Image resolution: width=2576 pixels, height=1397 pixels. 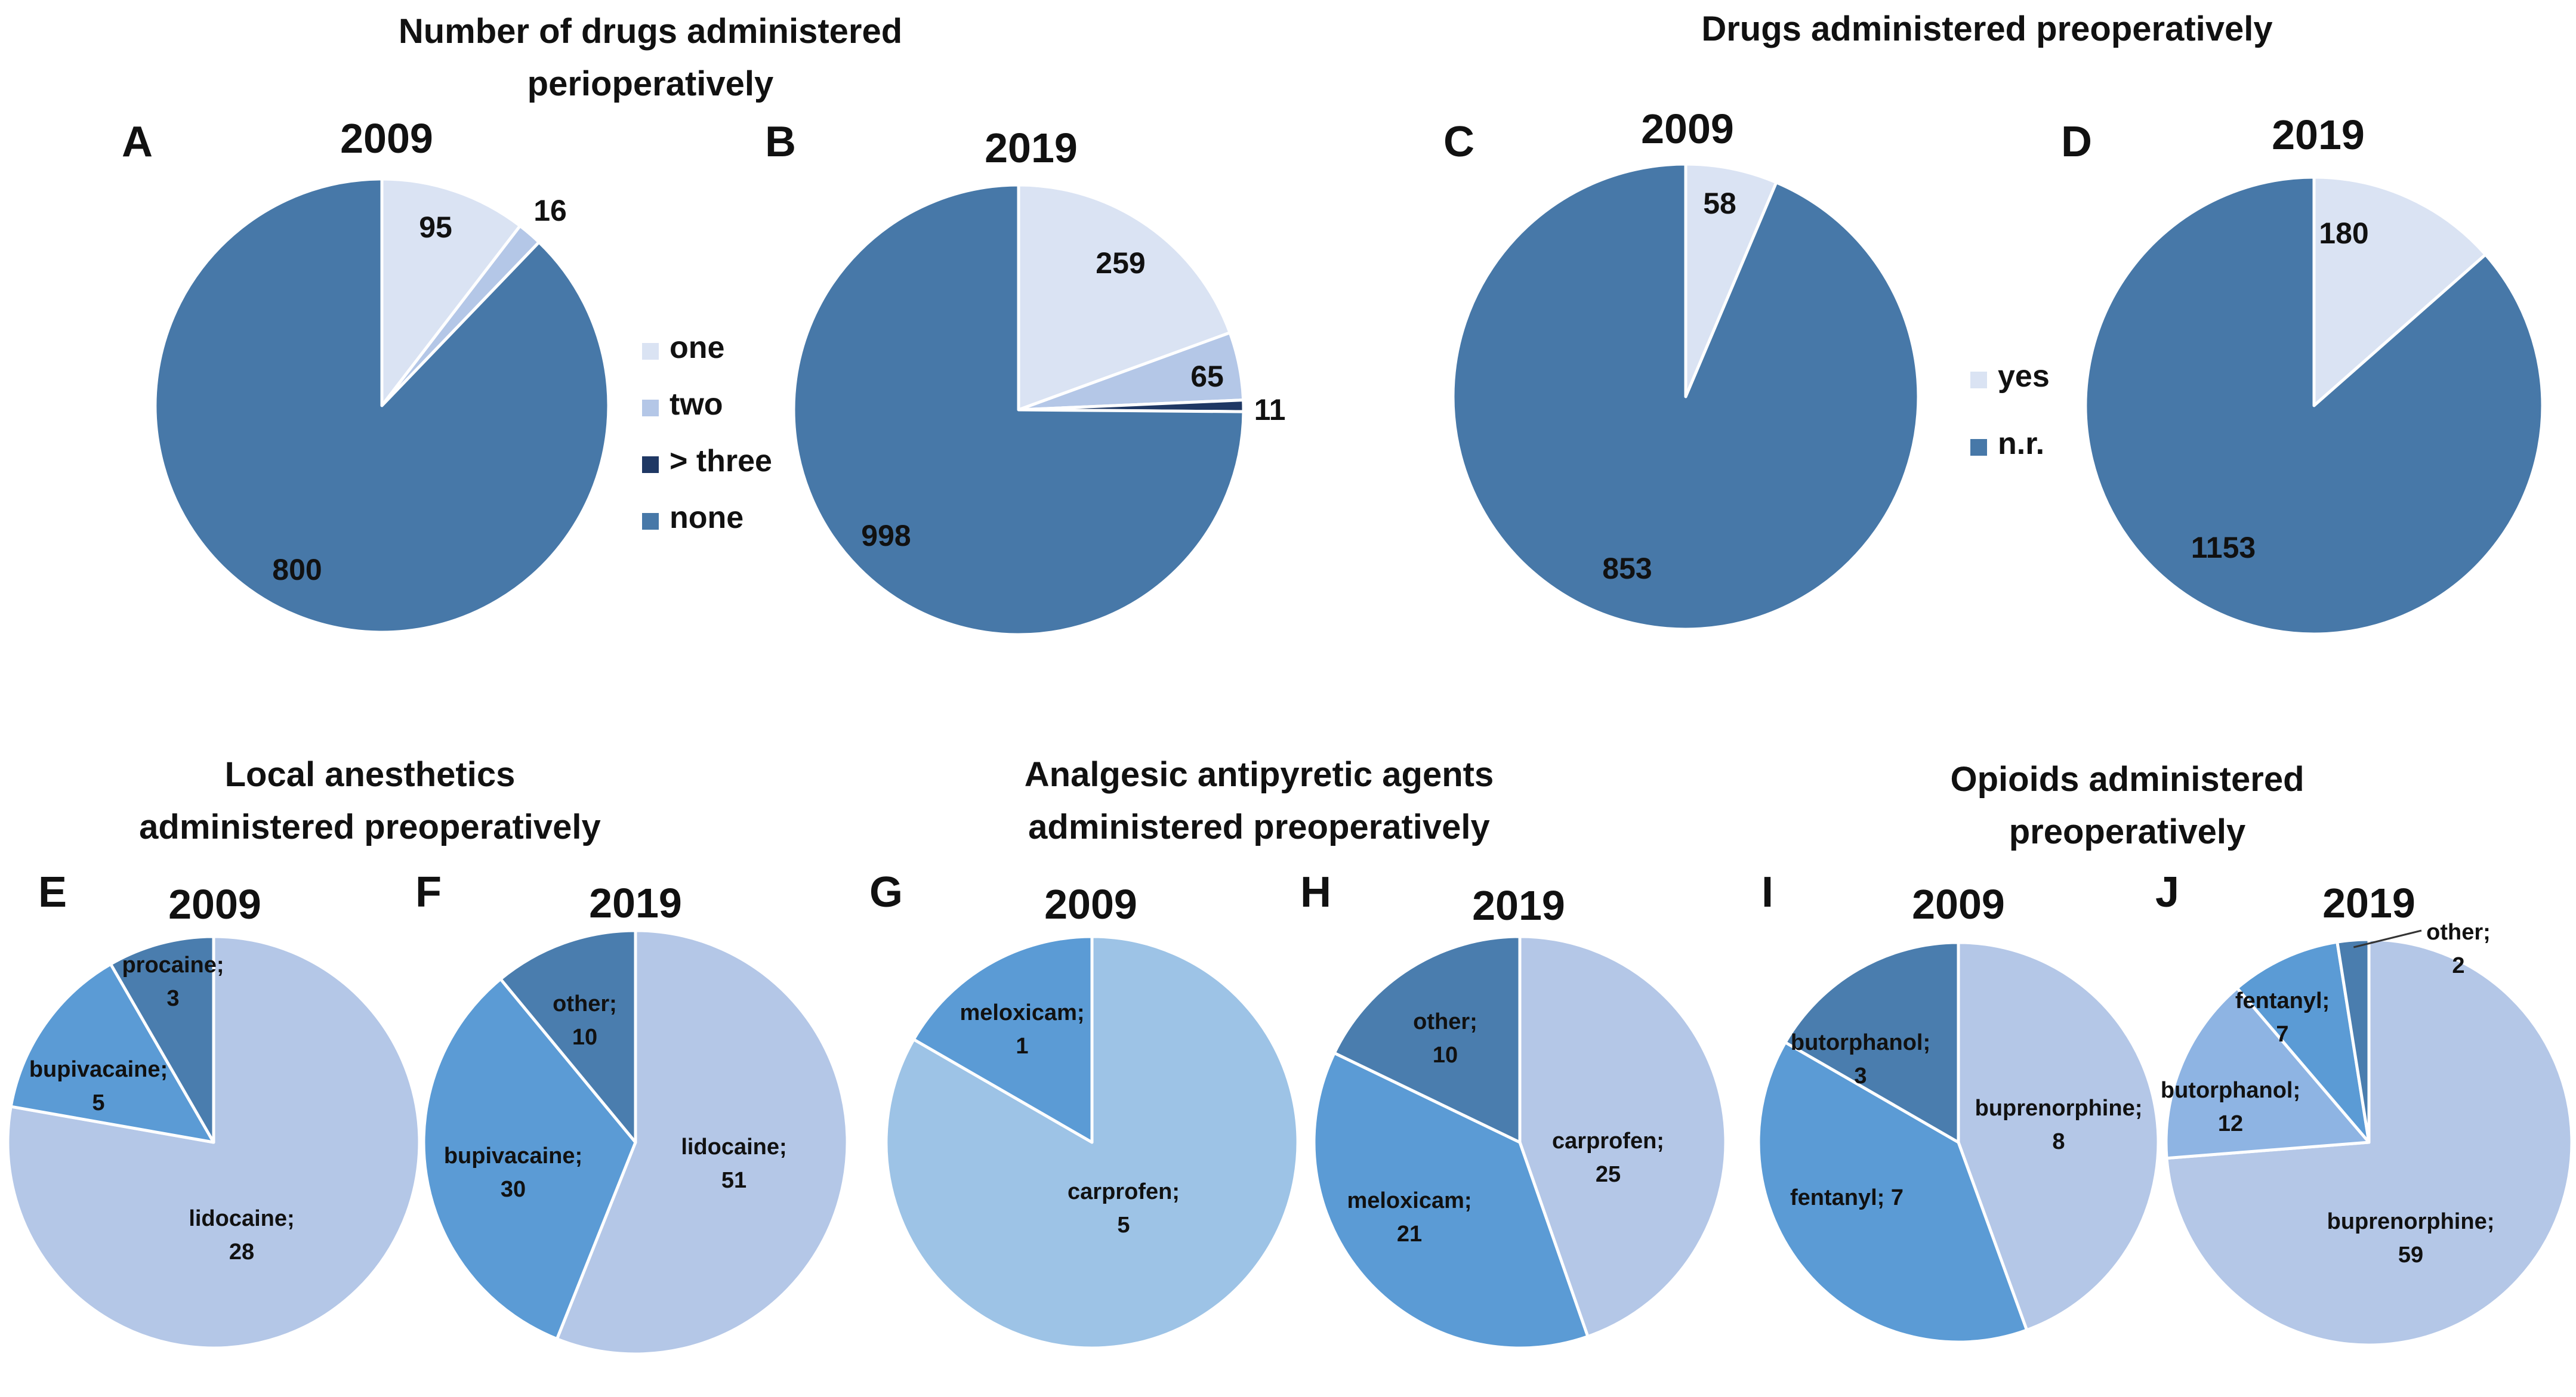 What do you see at coordinates (435, 227) in the screenshot?
I see `data-label: 95` at bounding box center [435, 227].